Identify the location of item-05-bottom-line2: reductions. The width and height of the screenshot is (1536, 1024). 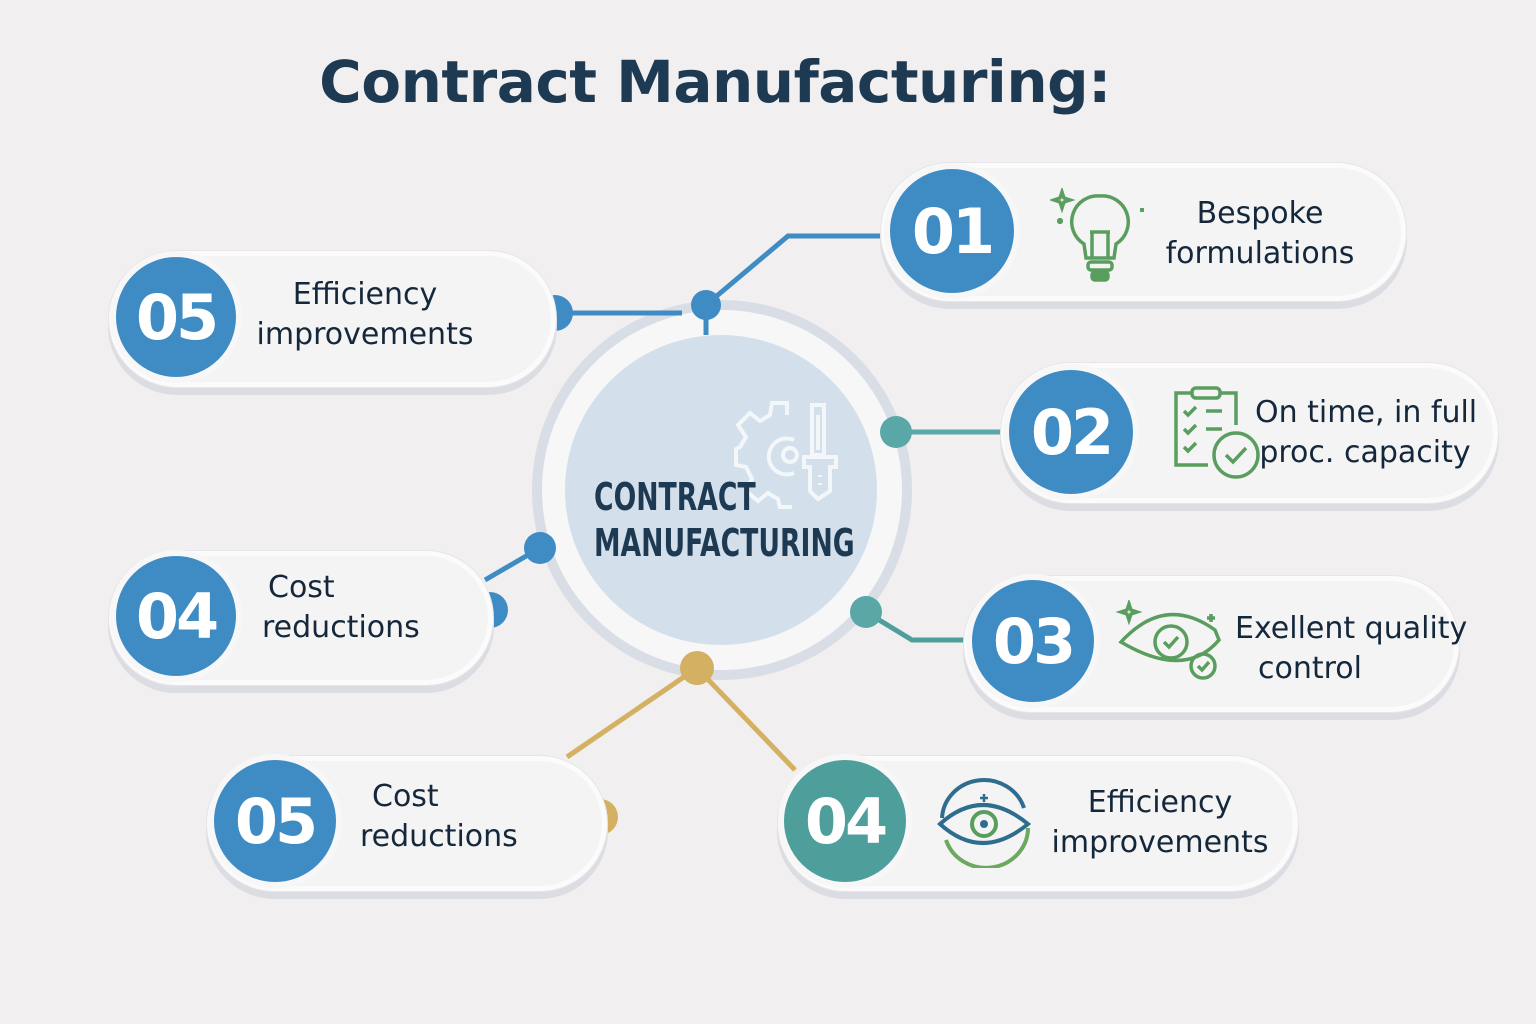
(439, 836).